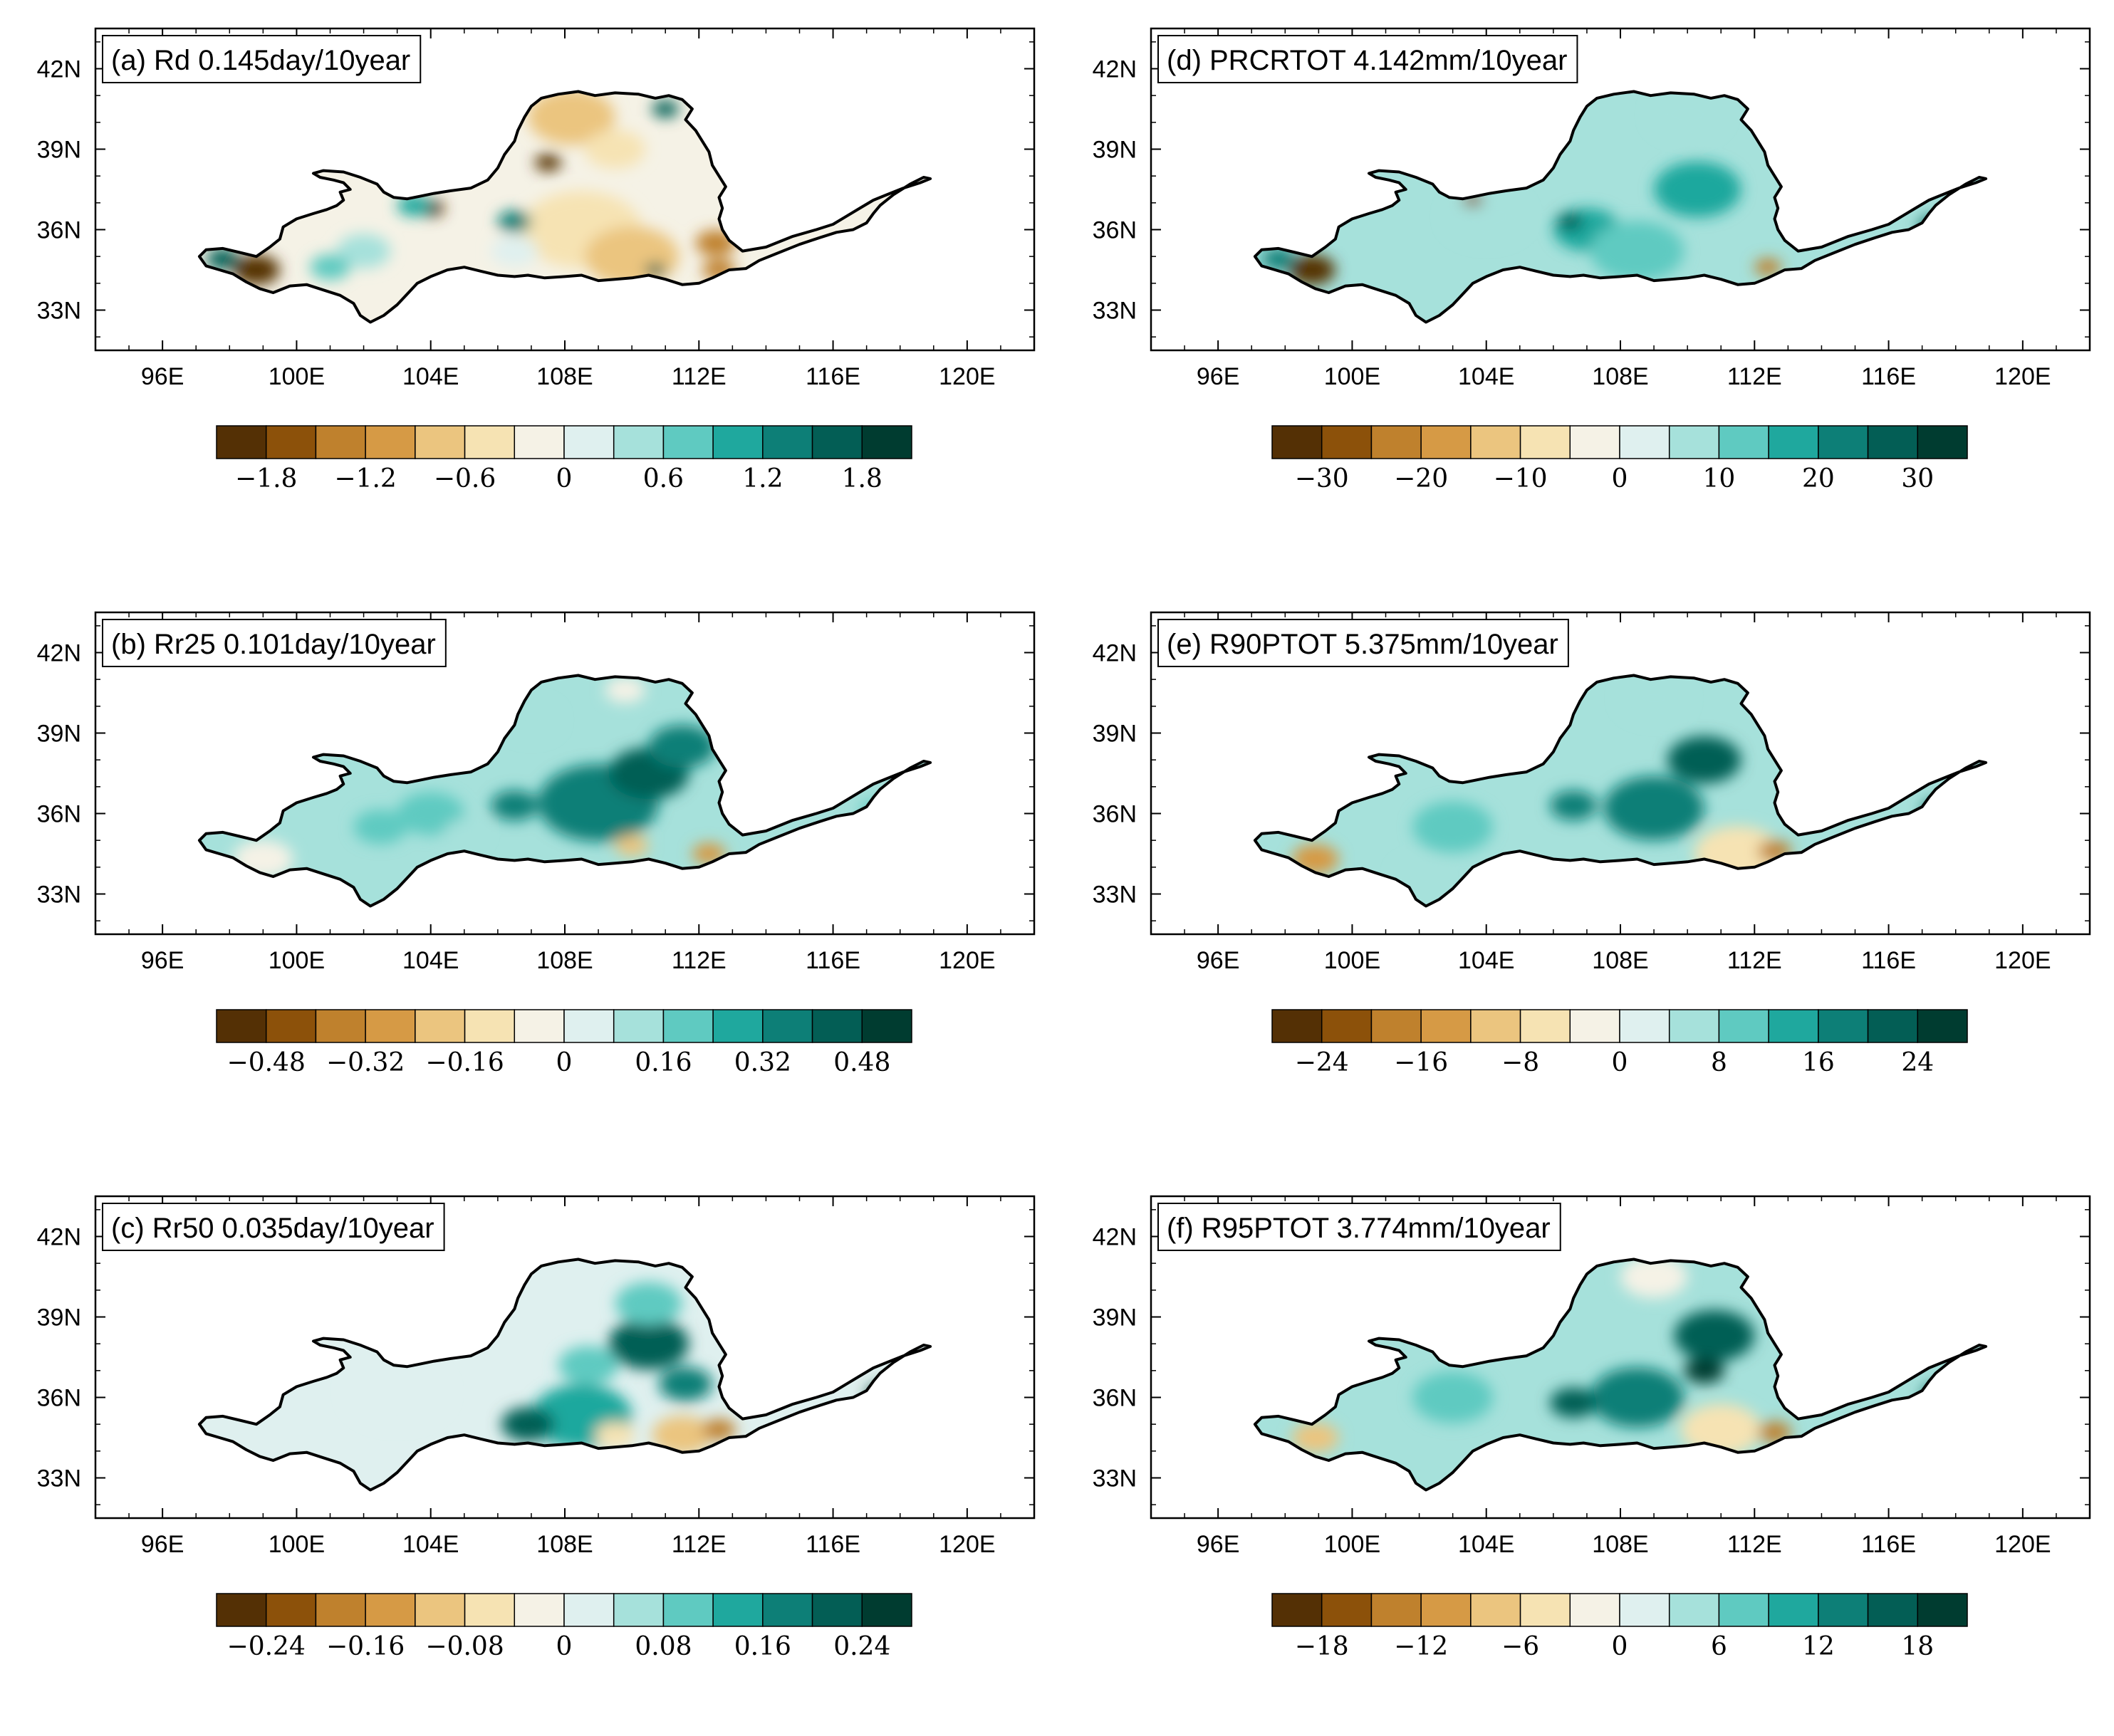 The image size is (2114, 1736). What do you see at coordinates (1520, 1062) in the screenshot?
I see `colorbar-label: −8` at bounding box center [1520, 1062].